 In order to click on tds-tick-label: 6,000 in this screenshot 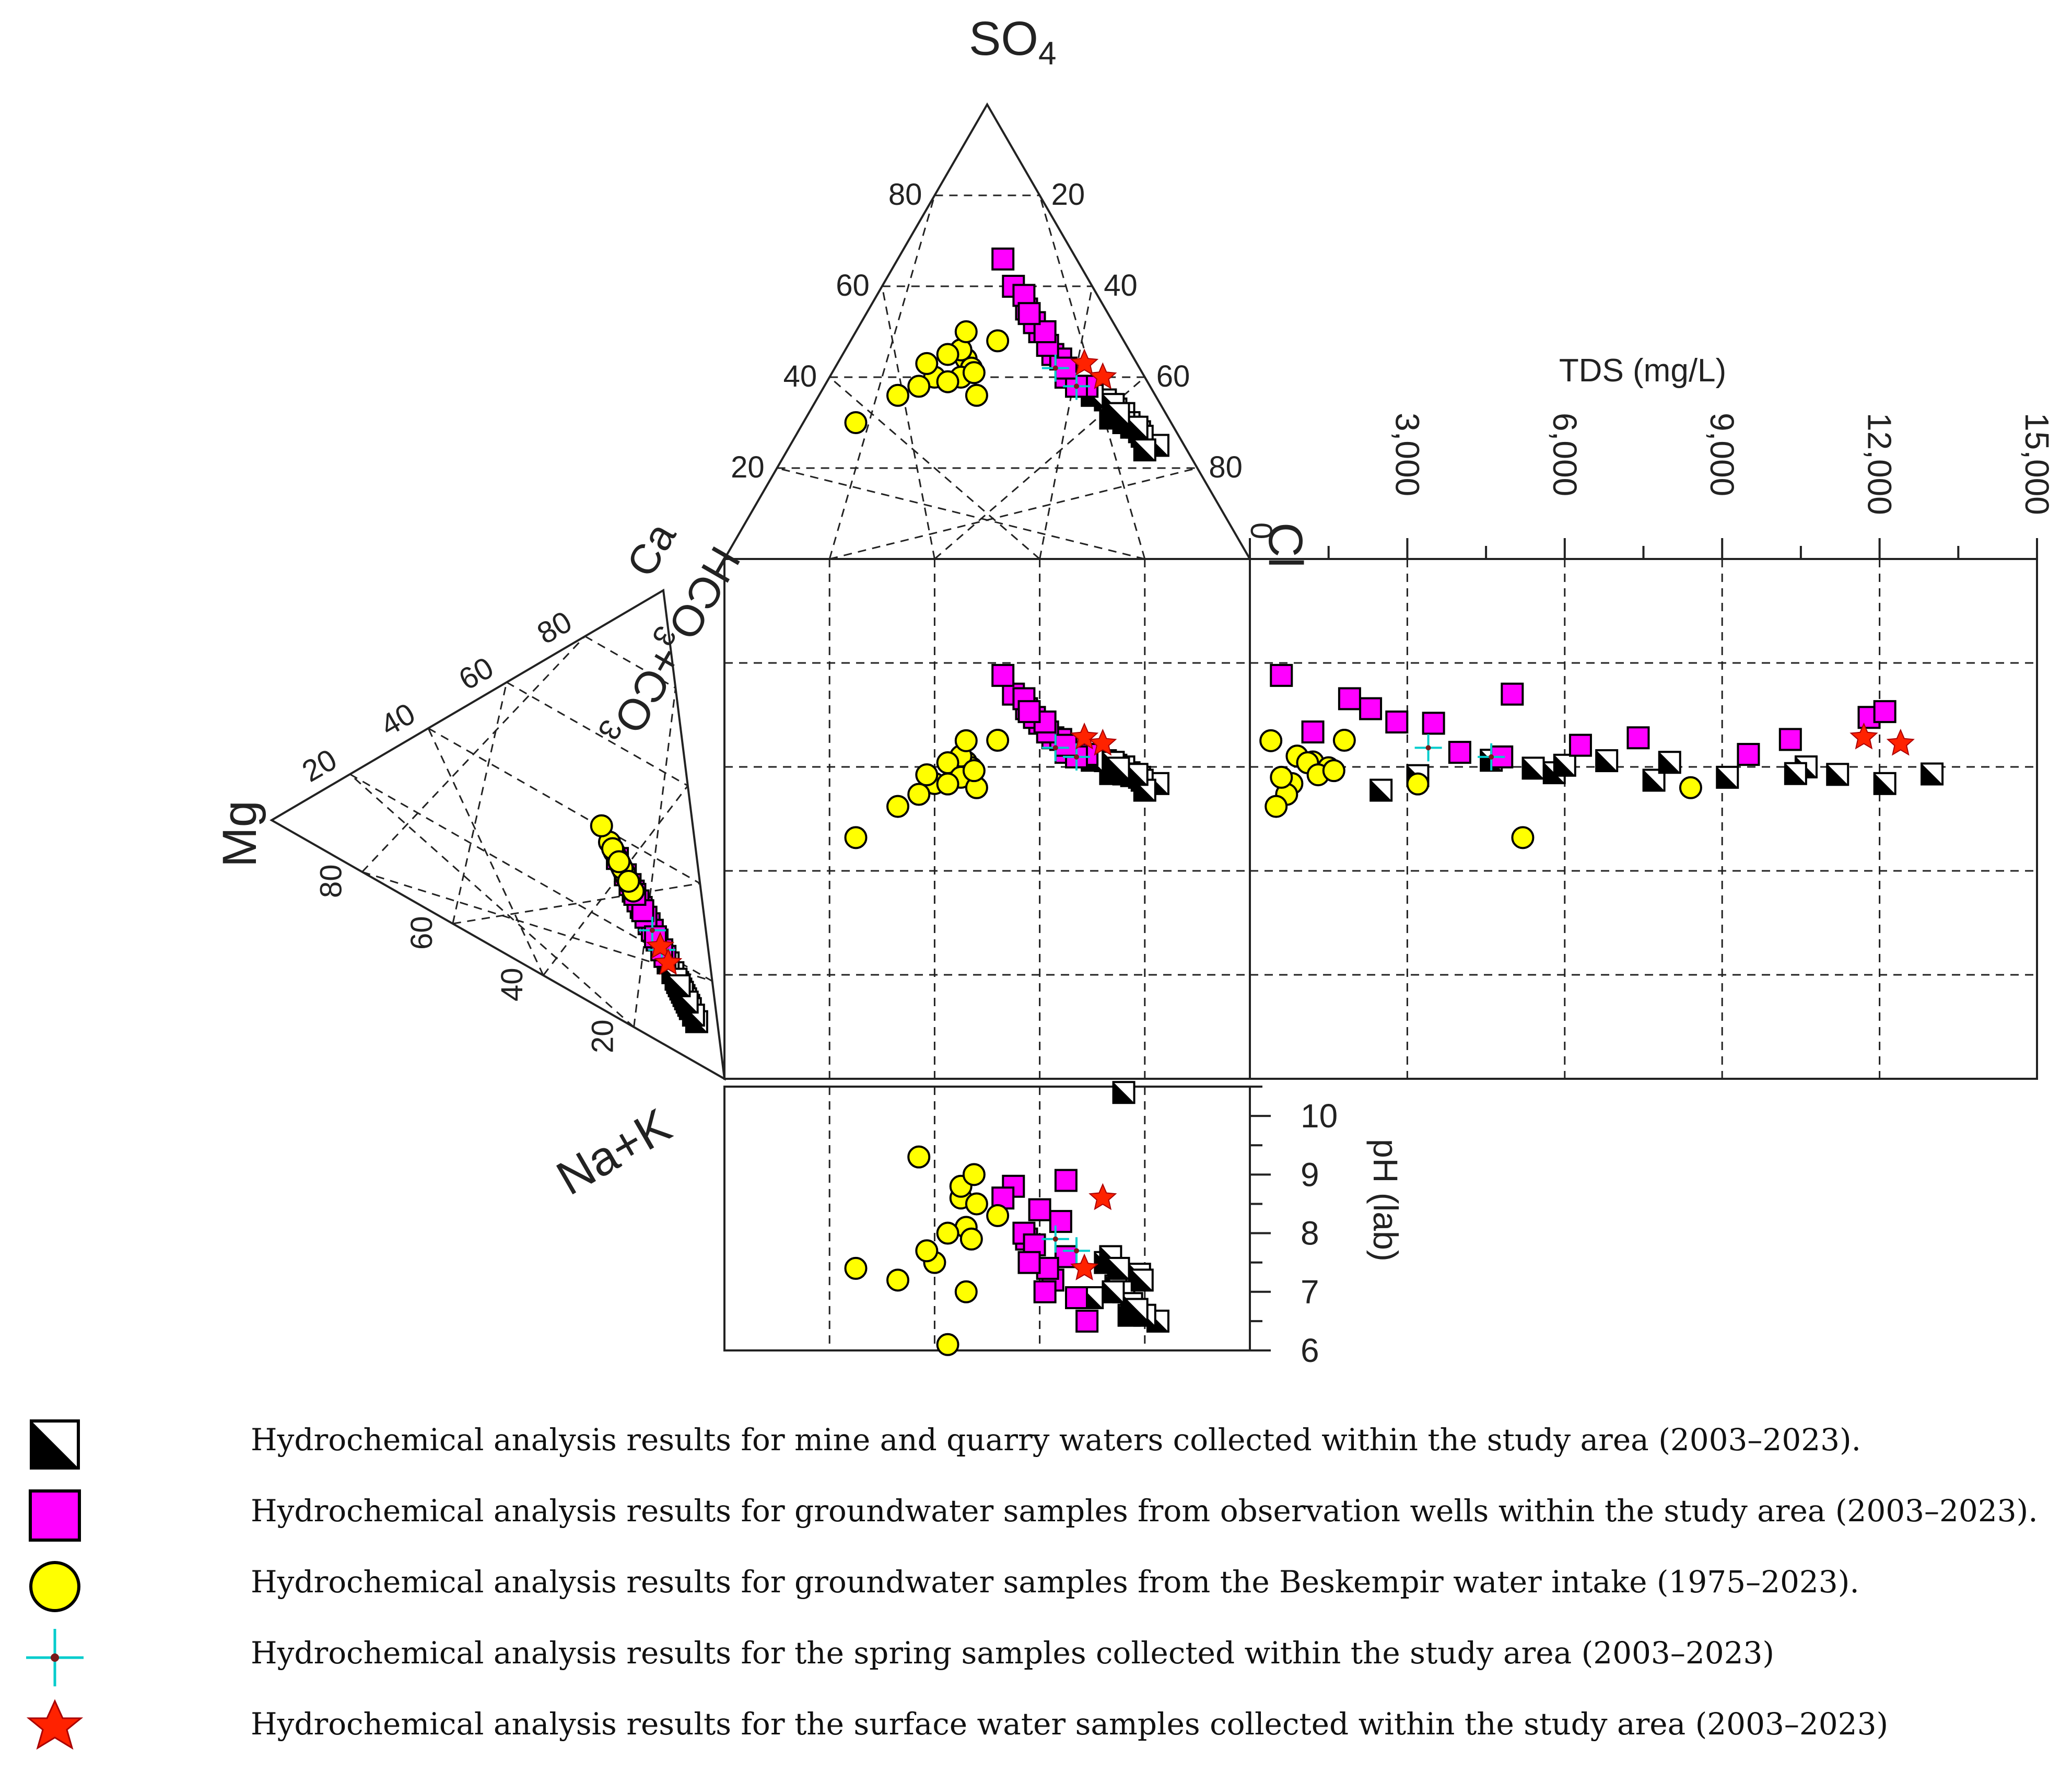, I will do `click(1565, 454)`.